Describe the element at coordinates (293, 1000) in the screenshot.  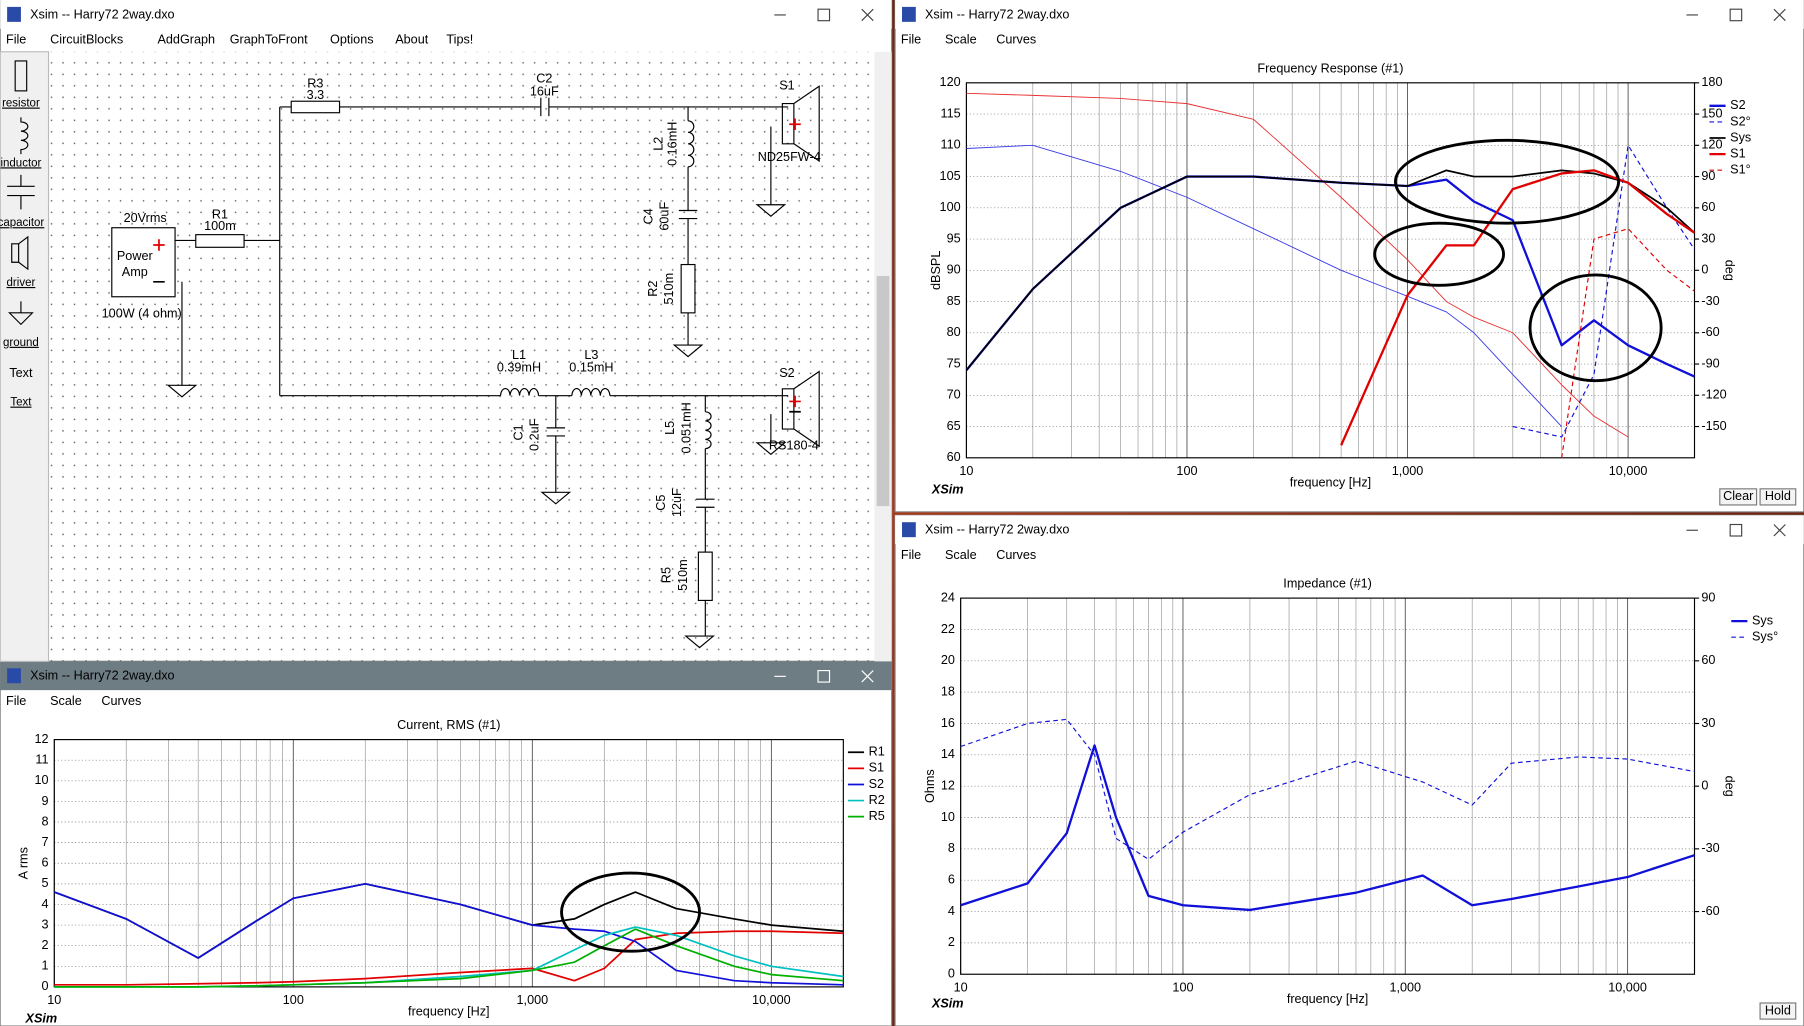
I see `x-tick-label: 100` at that location.